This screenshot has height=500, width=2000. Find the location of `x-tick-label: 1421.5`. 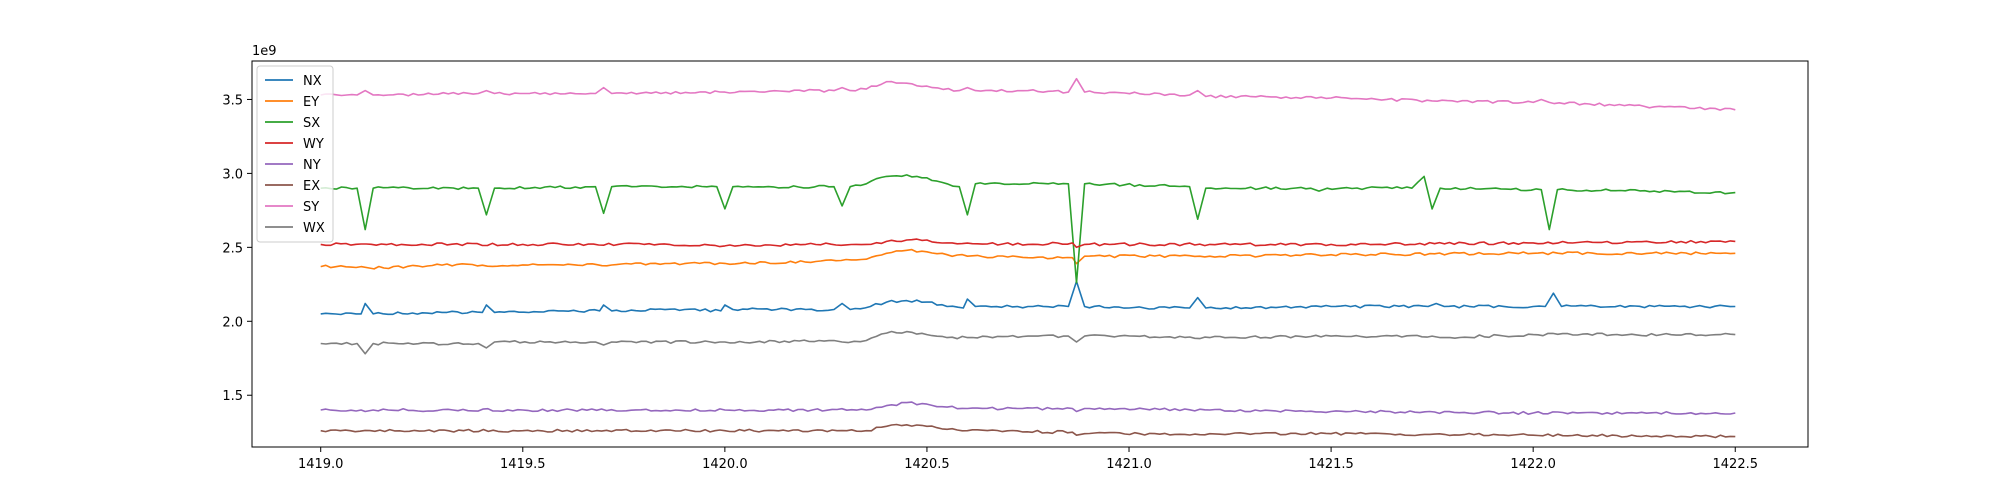

x-tick-label: 1421.5 is located at coordinates (1331, 464).